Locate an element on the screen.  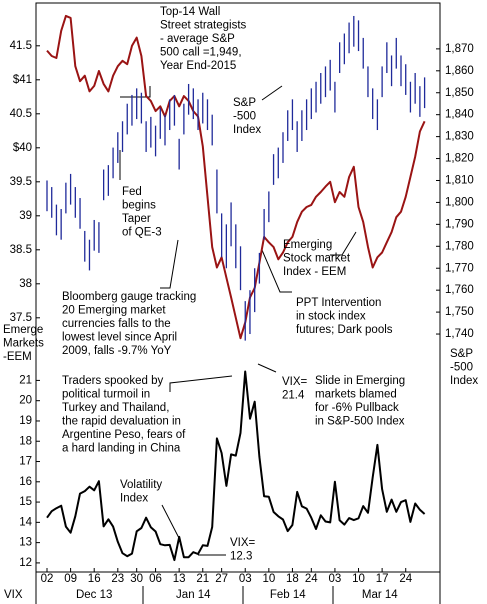
series-label: Index - EEM is located at coordinates (314, 272).